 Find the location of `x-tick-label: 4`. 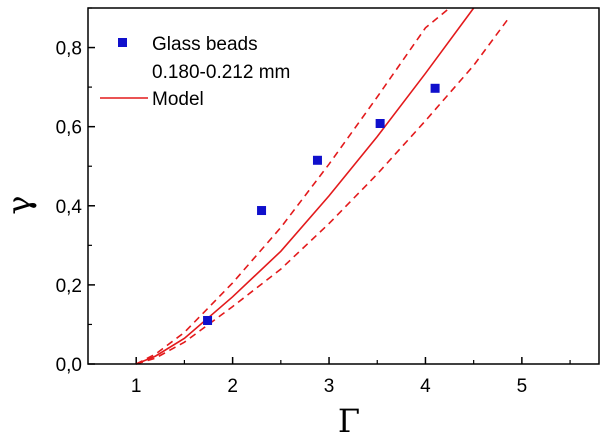

x-tick-label: 4 is located at coordinates (425, 386).